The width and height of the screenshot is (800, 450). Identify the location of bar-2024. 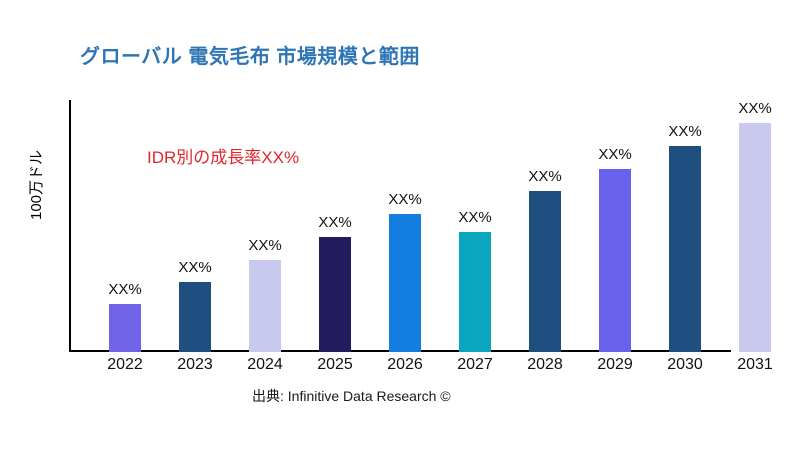
(265, 306).